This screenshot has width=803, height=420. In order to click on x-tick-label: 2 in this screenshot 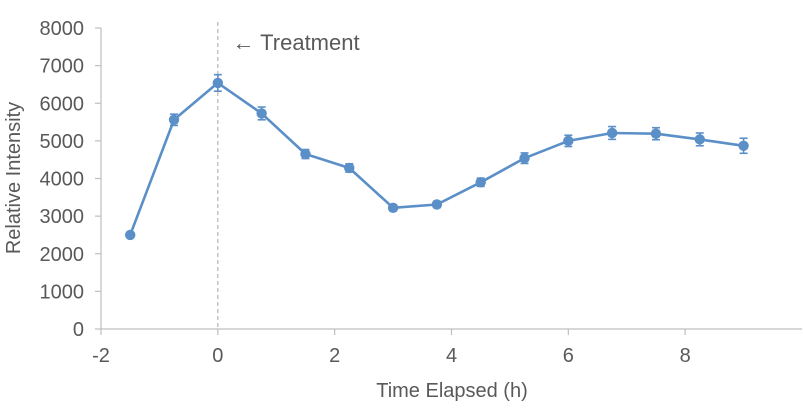, I will do `click(334, 356)`.